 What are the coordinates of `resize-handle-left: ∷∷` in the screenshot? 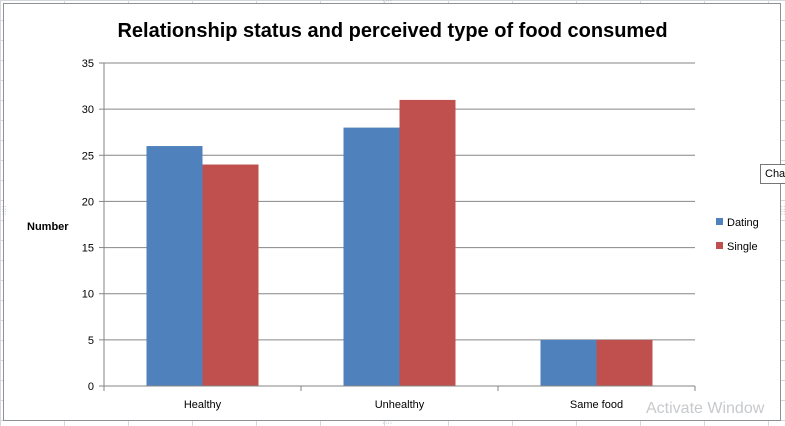 It's located at (3, 211).